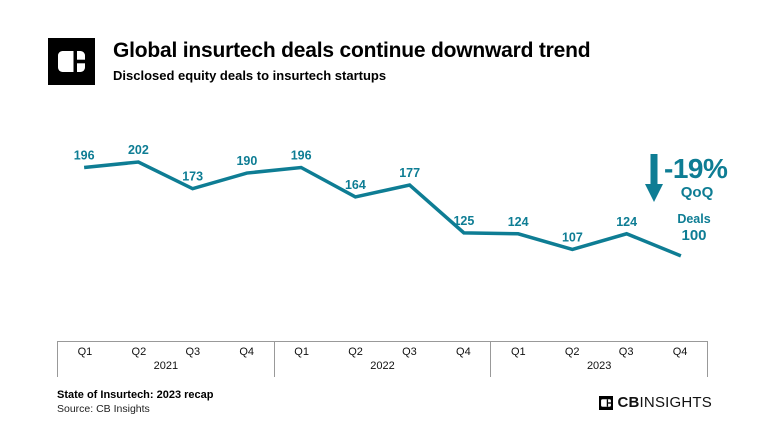  What do you see at coordinates (192, 177) in the screenshot?
I see `data-point-label: 173` at bounding box center [192, 177].